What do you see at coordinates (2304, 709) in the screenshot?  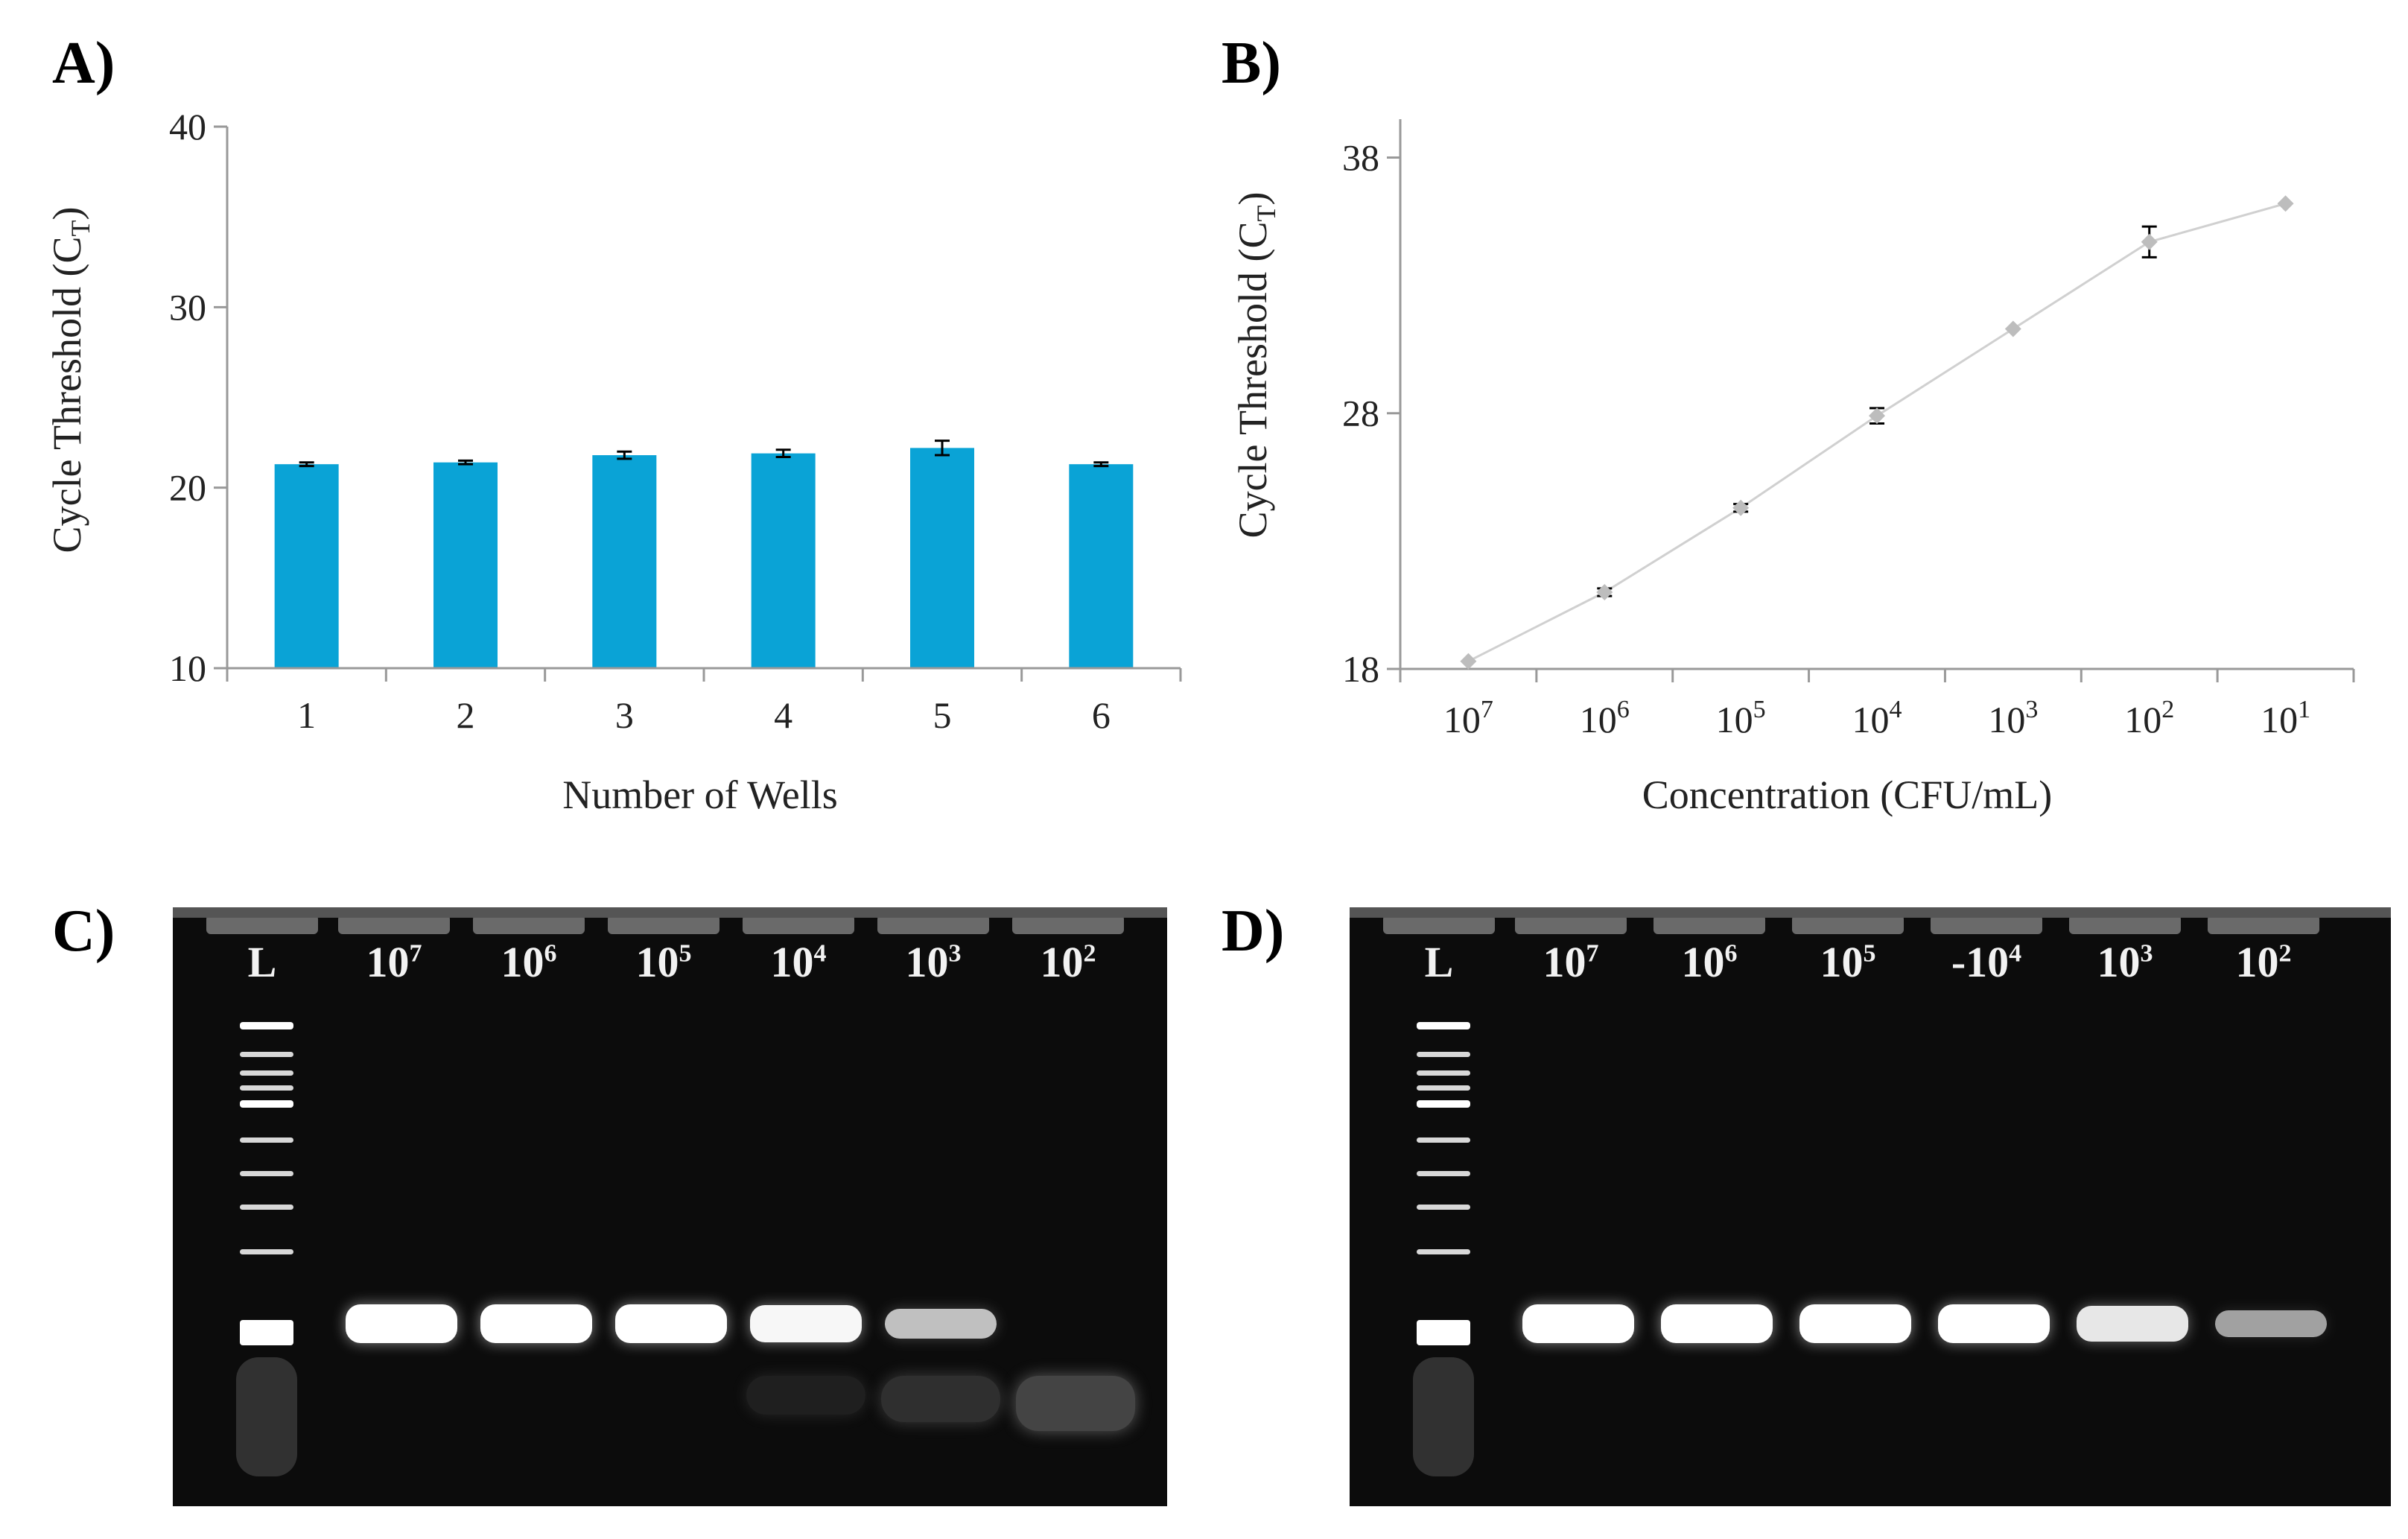 I see `x-tick-exponent: 1` at bounding box center [2304, 709].